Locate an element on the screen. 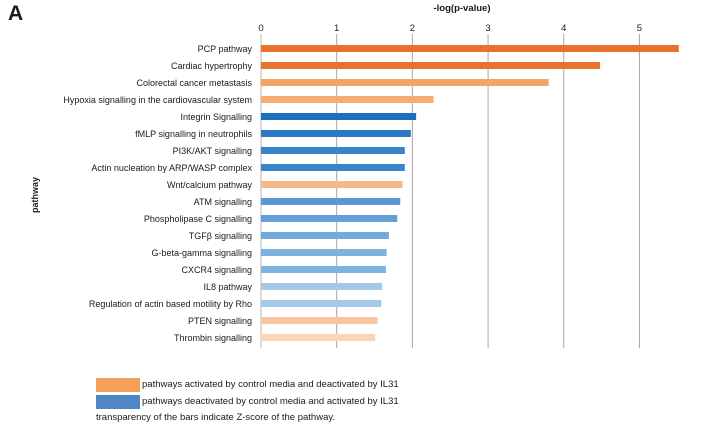  category-label: TGFβ signalling is located at coordinates (220, 236).